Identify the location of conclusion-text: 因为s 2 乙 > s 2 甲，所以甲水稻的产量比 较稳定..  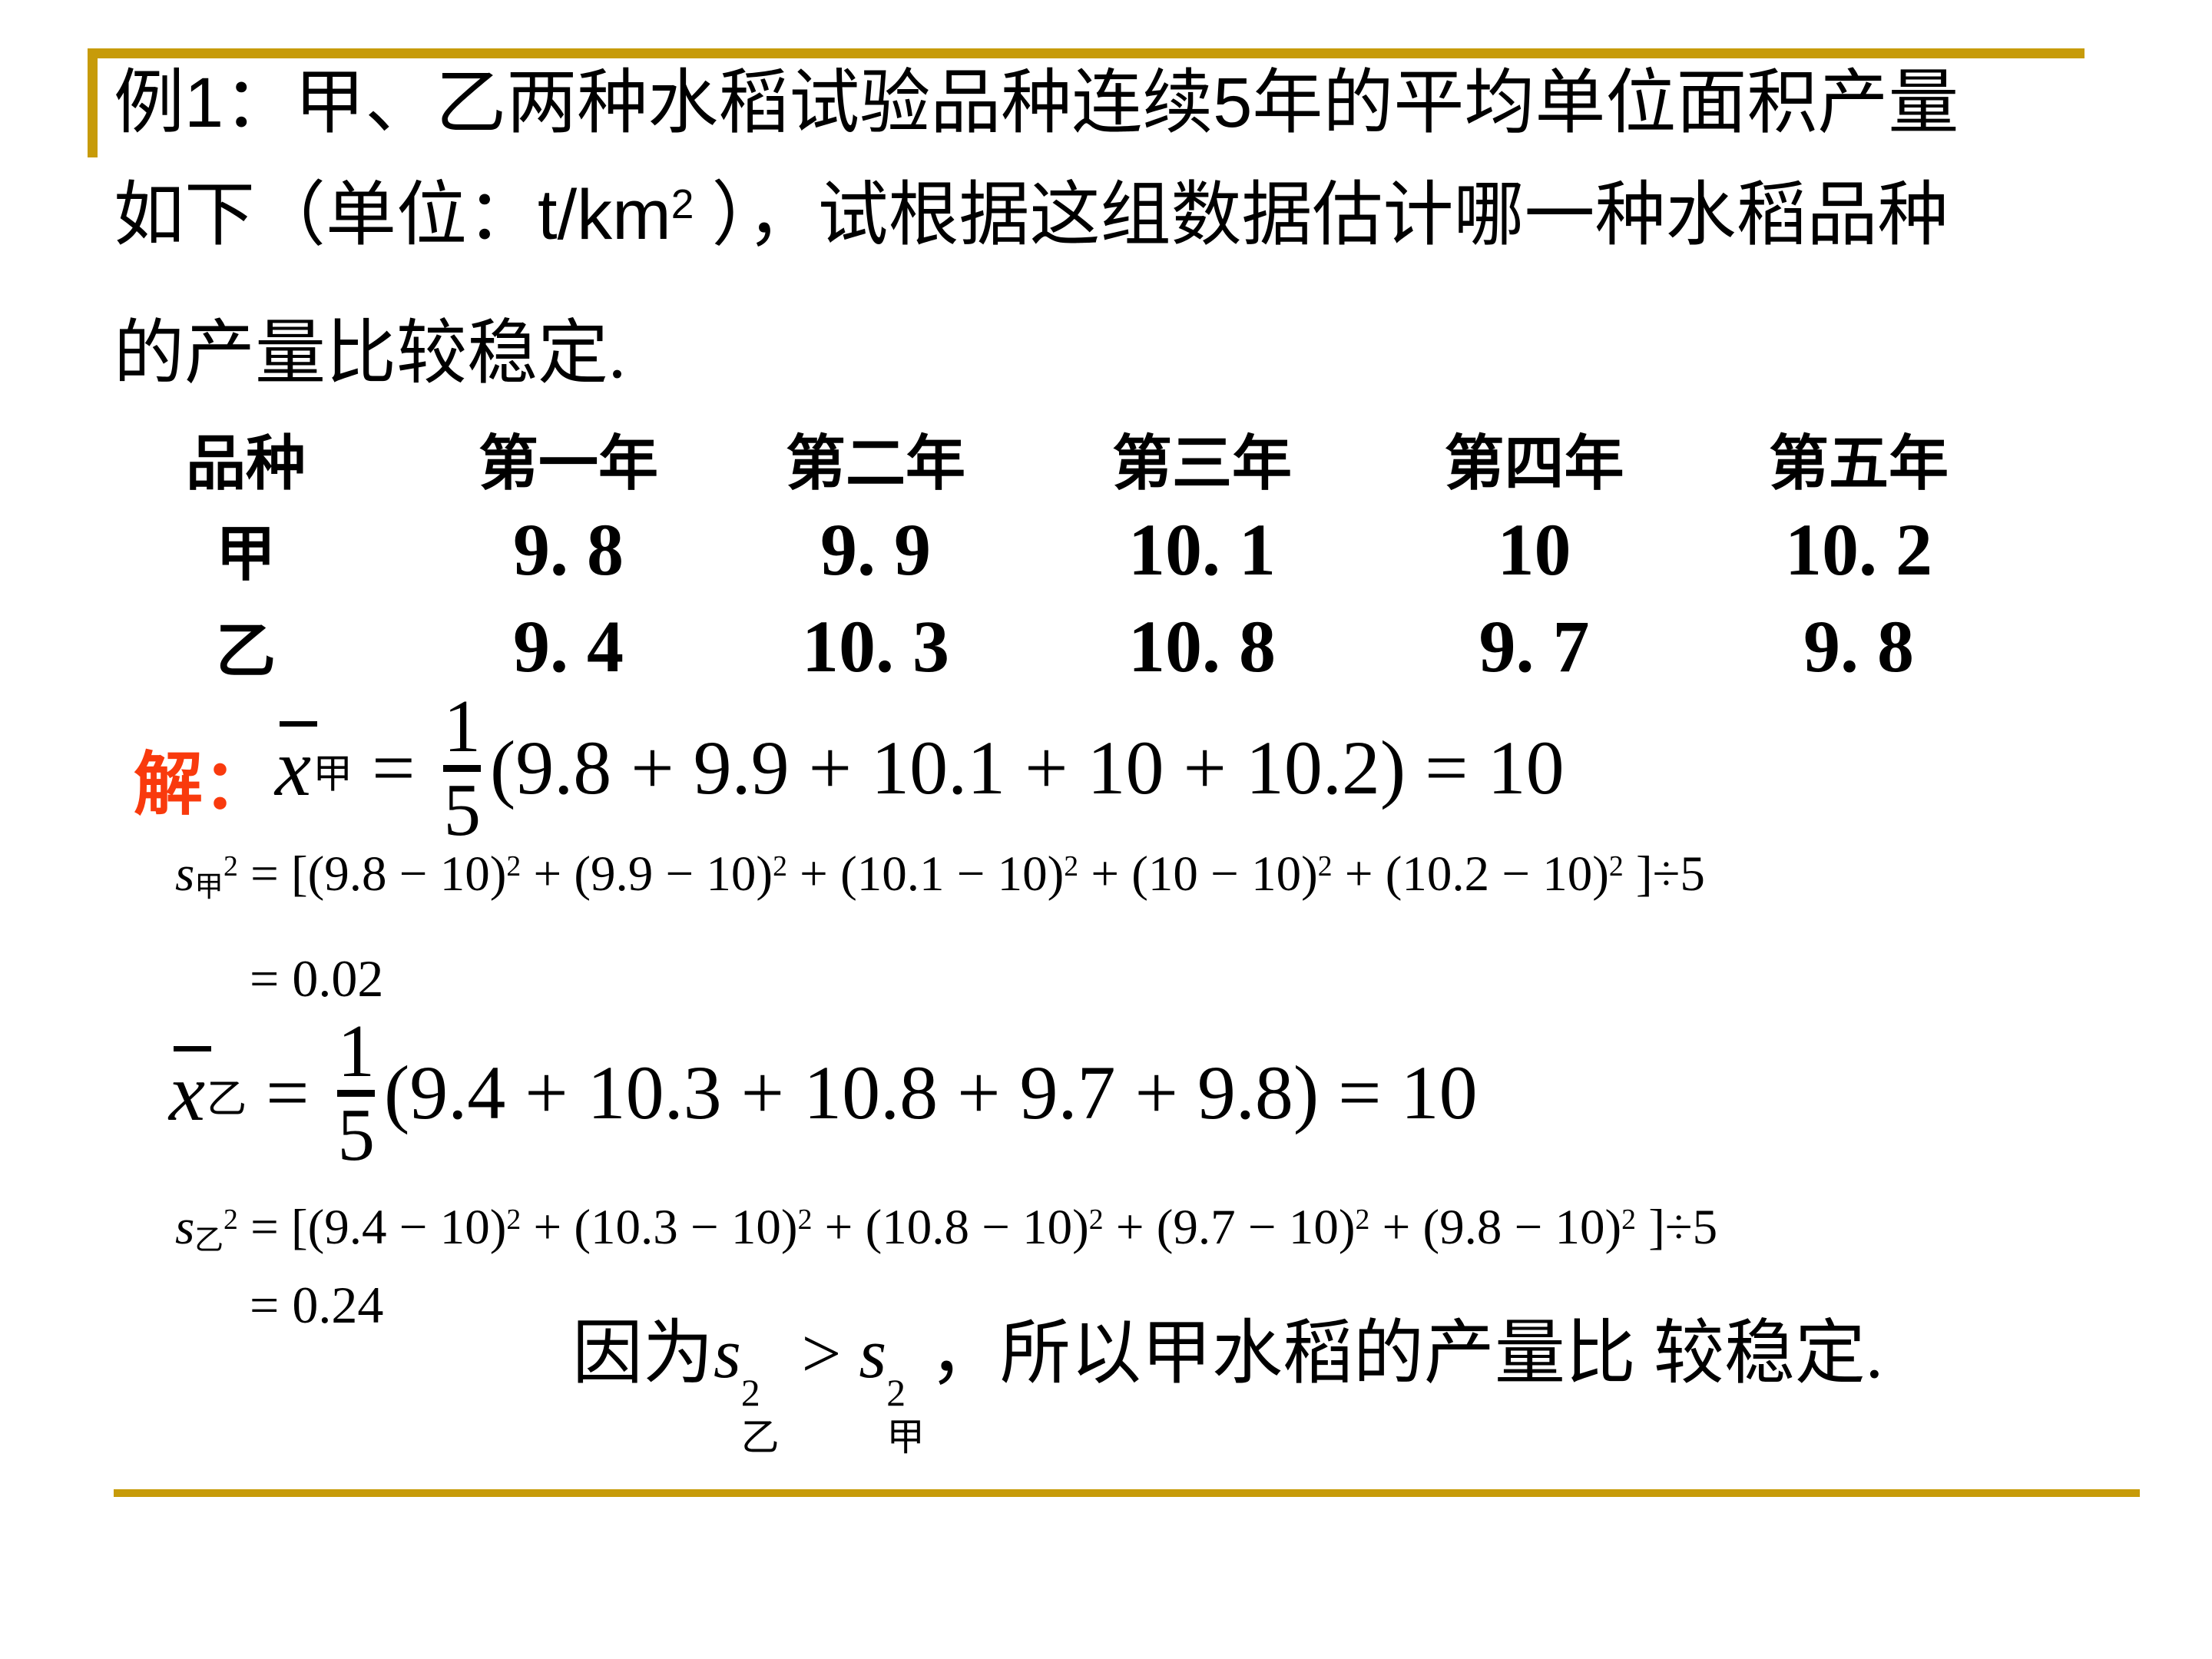
(1228, 1387).